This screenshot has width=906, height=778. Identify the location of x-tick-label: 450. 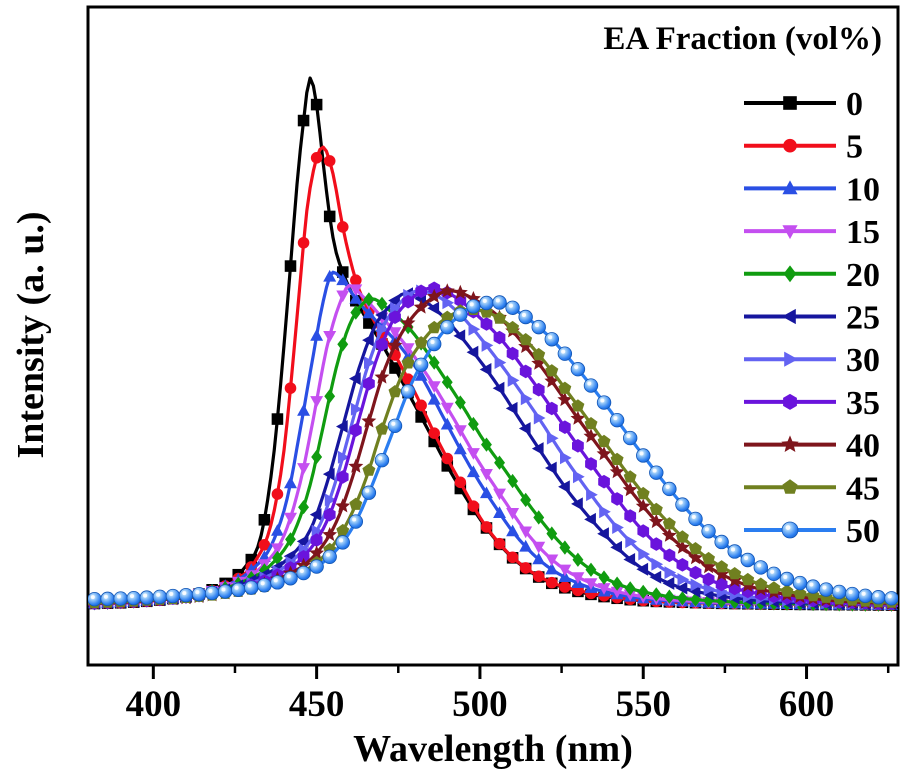
(317, 704).